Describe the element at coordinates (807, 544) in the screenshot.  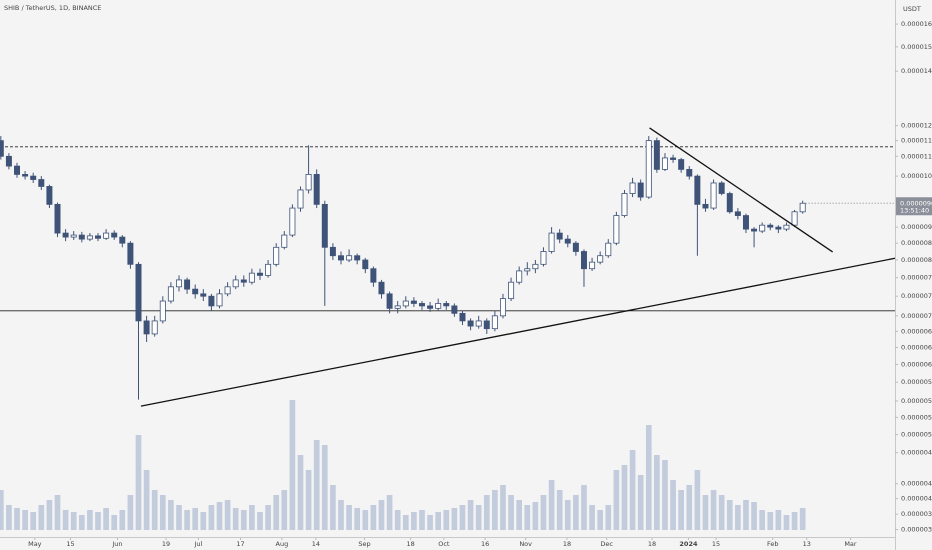
I see `x-tick-label: 13` at that location.